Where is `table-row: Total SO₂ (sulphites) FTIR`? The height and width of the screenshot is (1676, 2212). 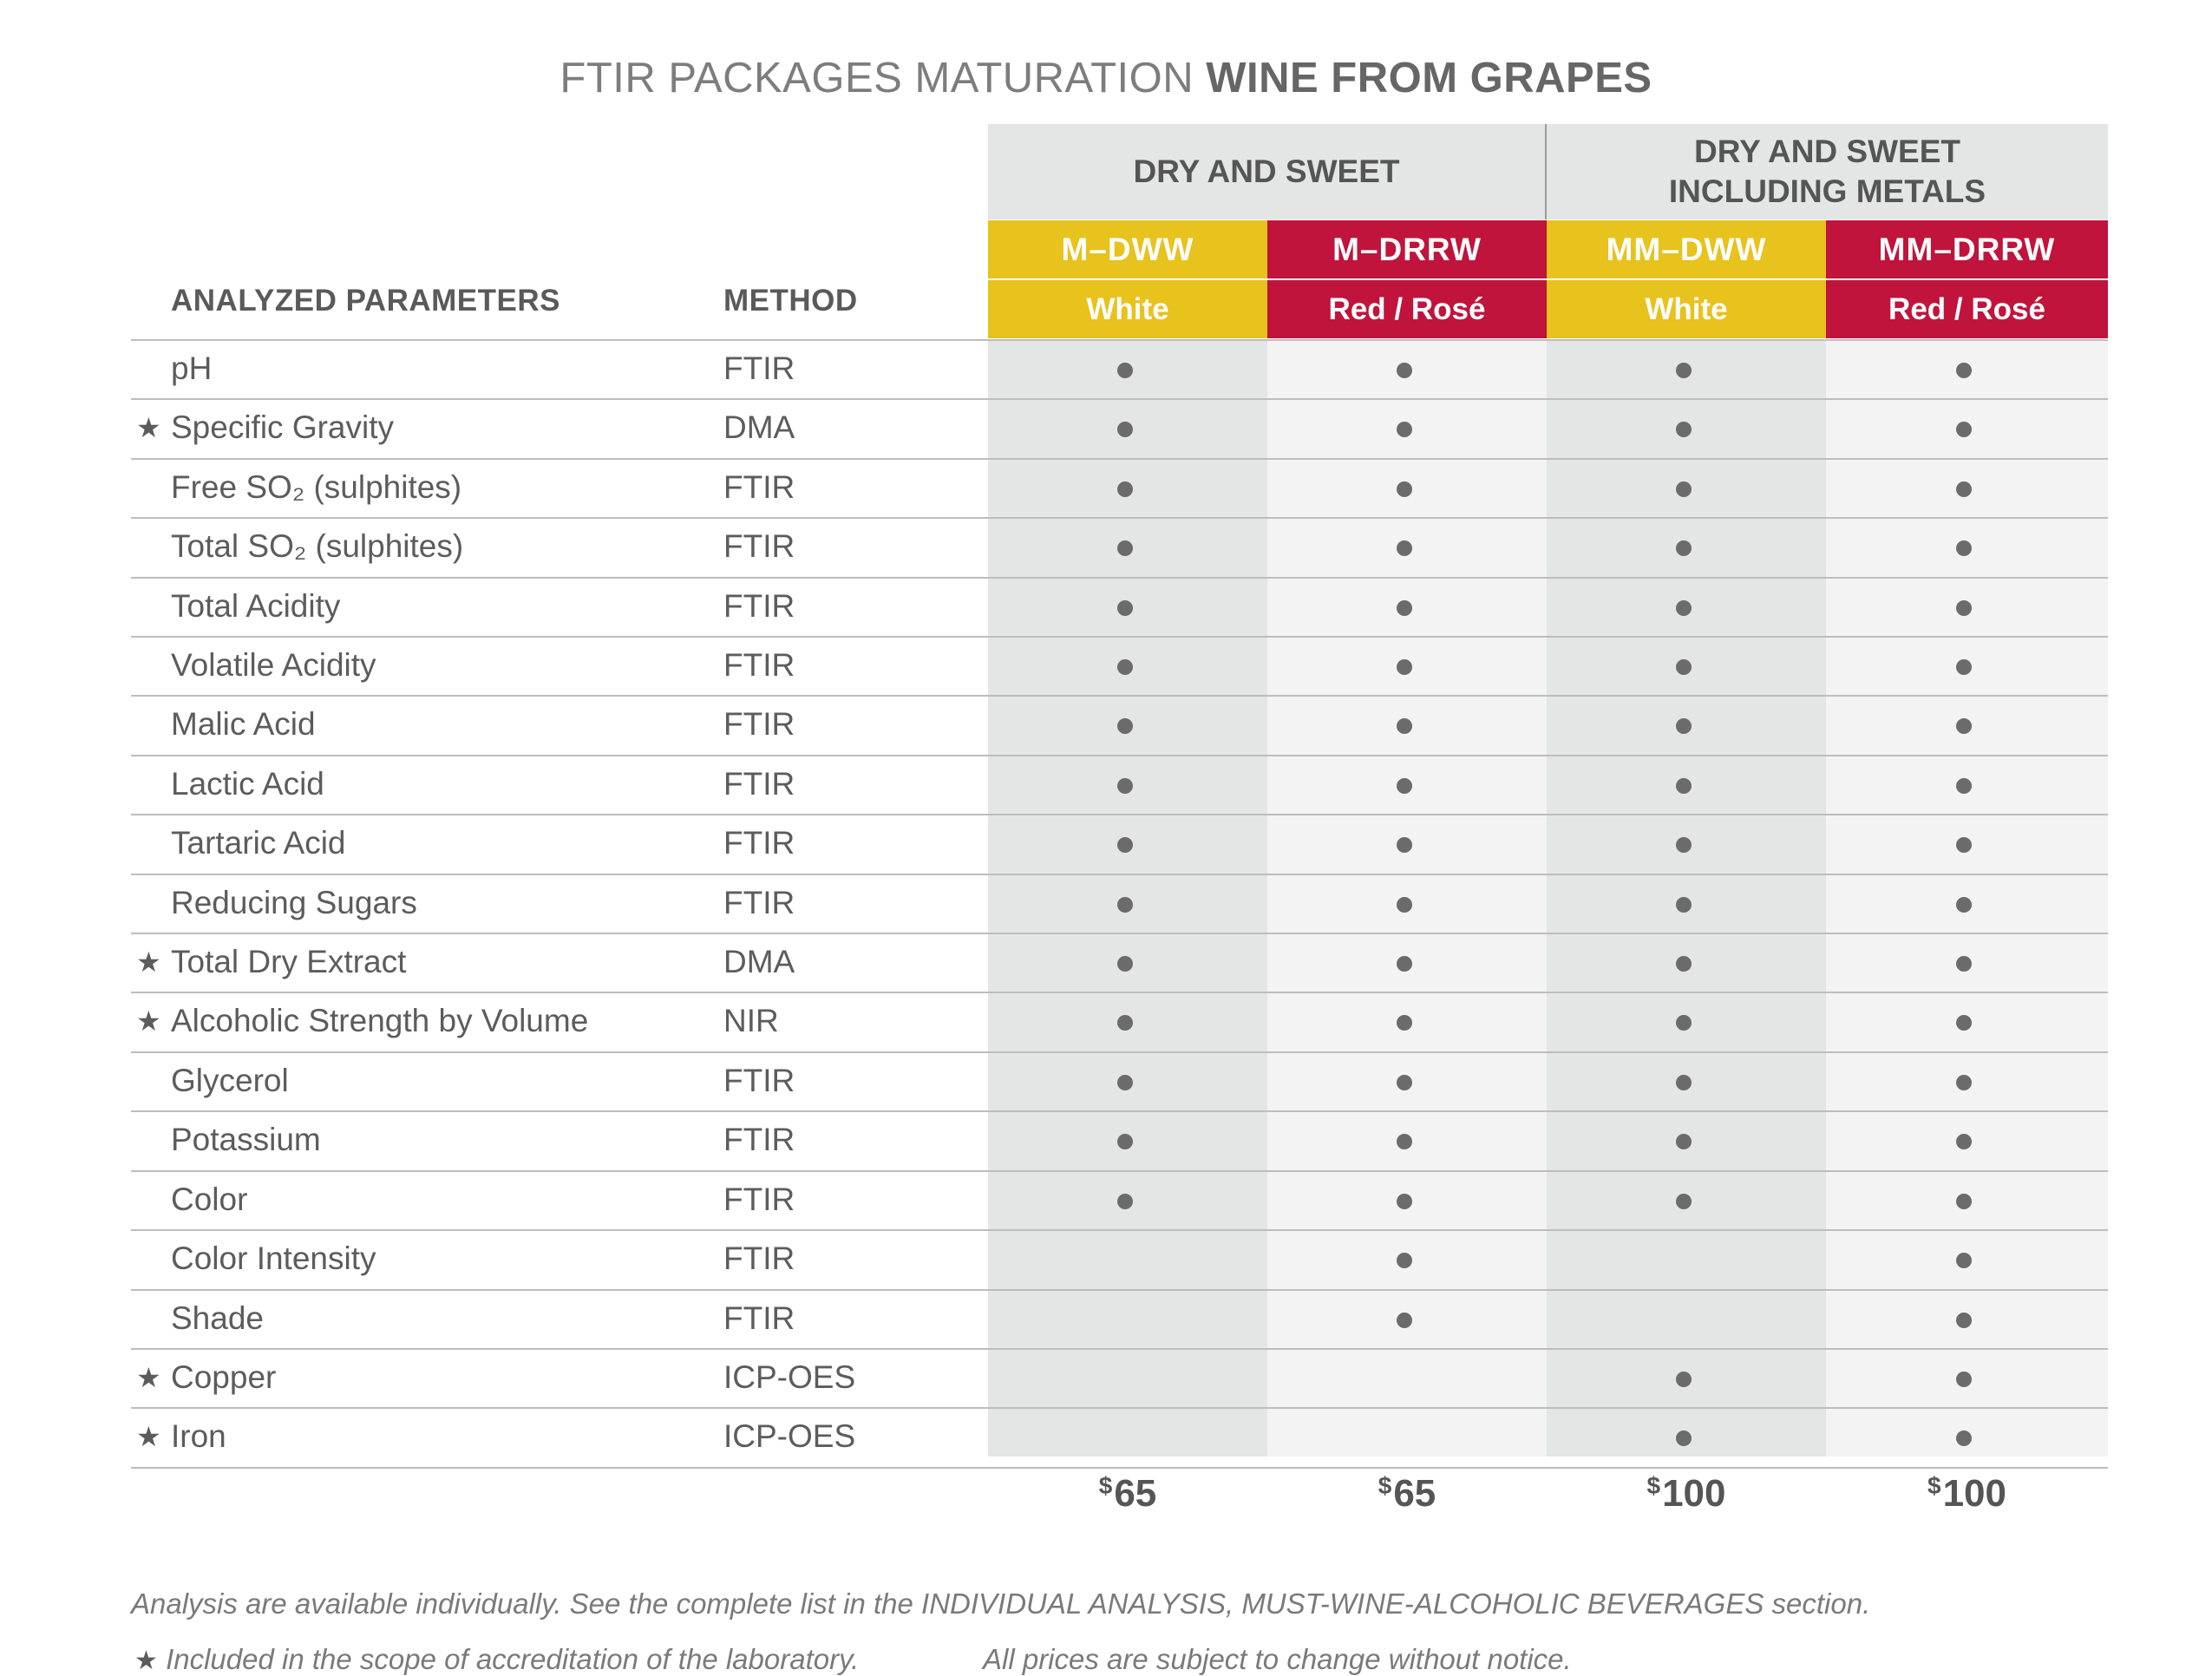
table-row: Total SO₂ (sulphites) FTIR is located at coordinates (1119, 546).